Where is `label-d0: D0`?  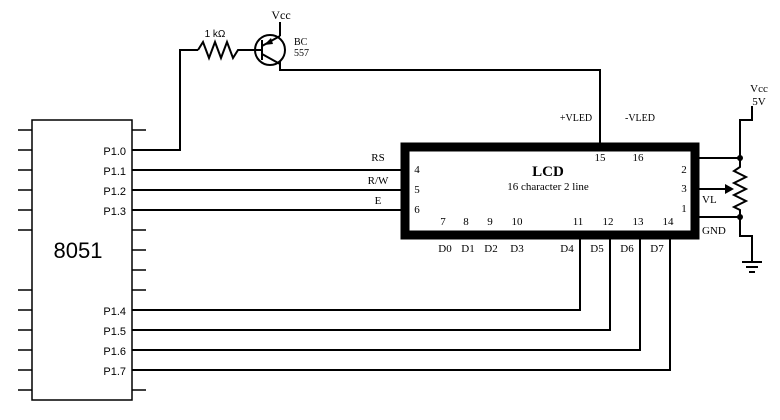
label-d0: D0 is located at coordinates (445, 249).